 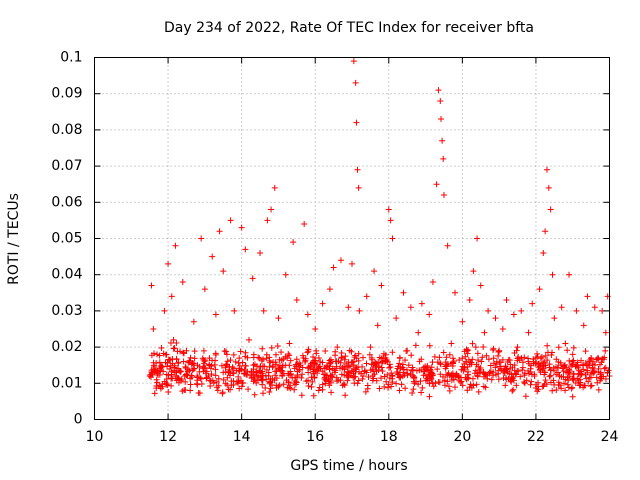 I want to click on x-tick-label: 12, so click(x=168, y=437).